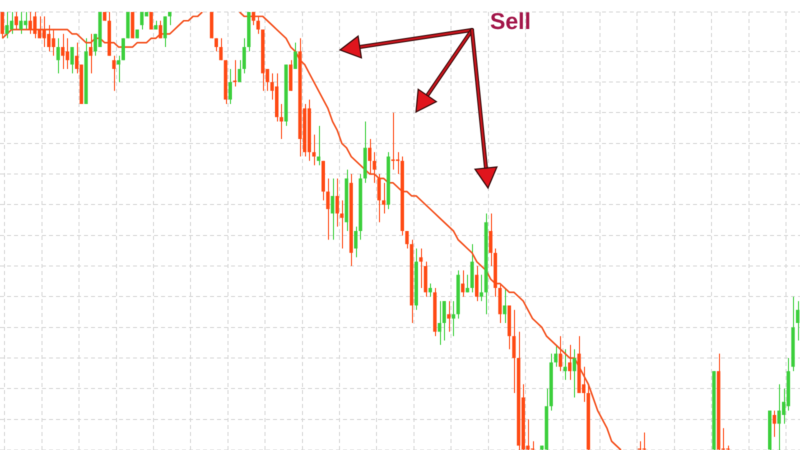  I want to click on annotation: Sell, so click(510, 21).